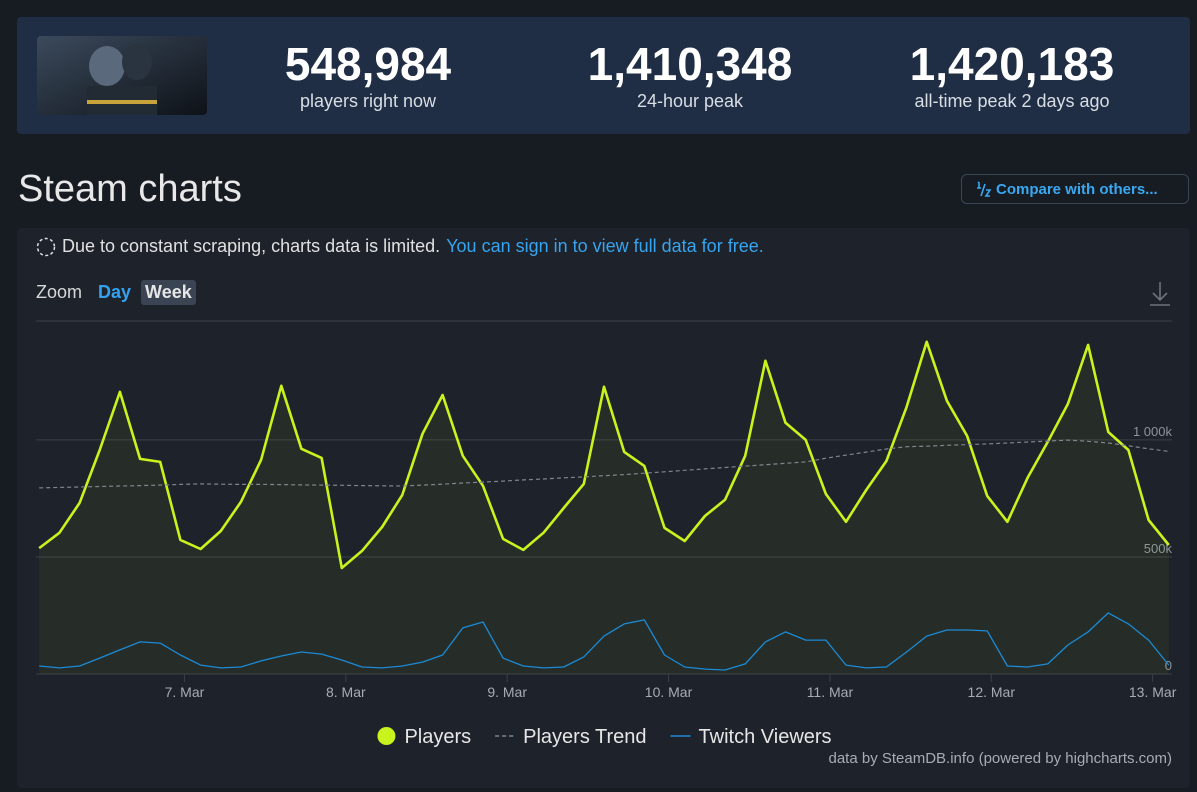 The height and width of the screenshot is (792, 1197). Describe the element at coordinates (584, 737) in the screenshot. I see `legend-label: Players Trend` at that location.